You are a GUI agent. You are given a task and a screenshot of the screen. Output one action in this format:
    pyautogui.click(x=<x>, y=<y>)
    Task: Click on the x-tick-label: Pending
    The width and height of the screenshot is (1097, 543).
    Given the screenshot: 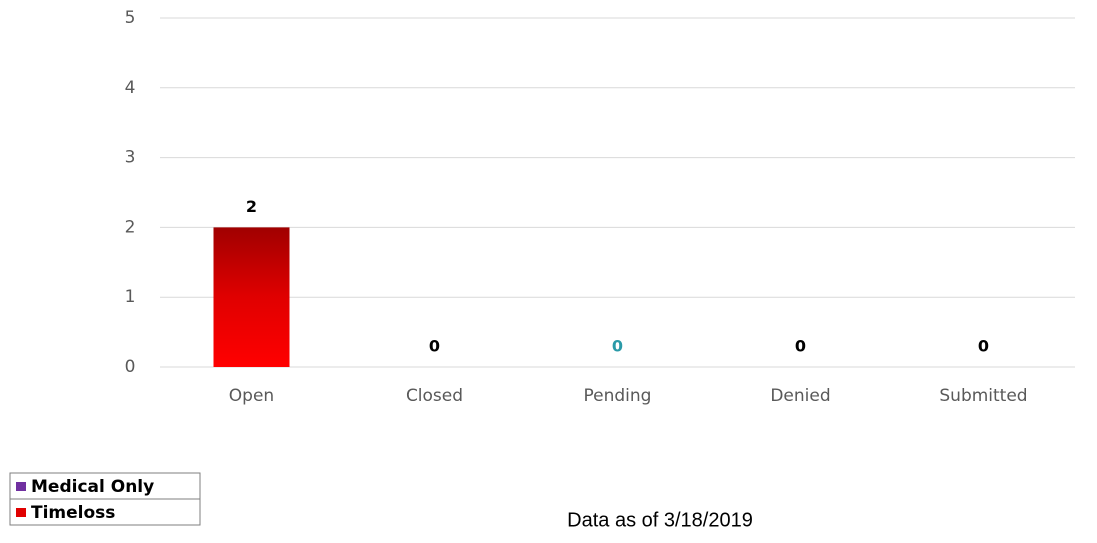 What is the action you would take?
    pyautogui.click(x=618, y=396)
    